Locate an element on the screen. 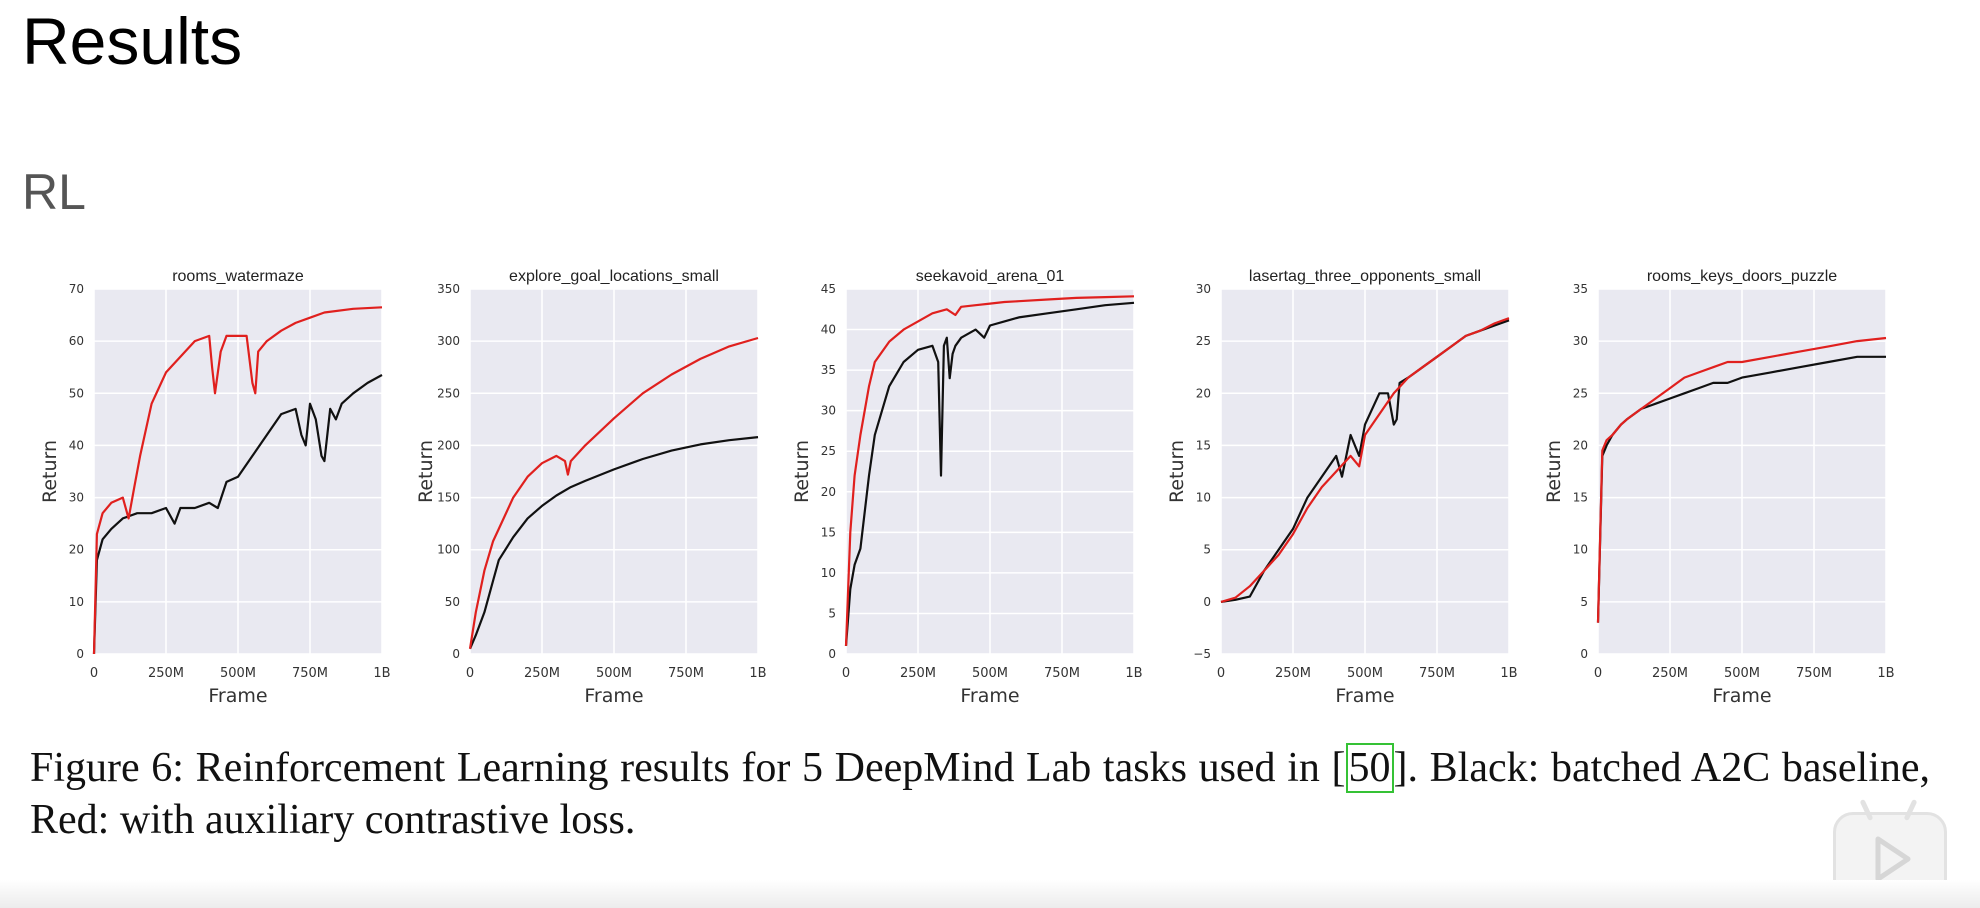  chart-title: seekavoid_arena_01 is located at coordinates (990, 276).